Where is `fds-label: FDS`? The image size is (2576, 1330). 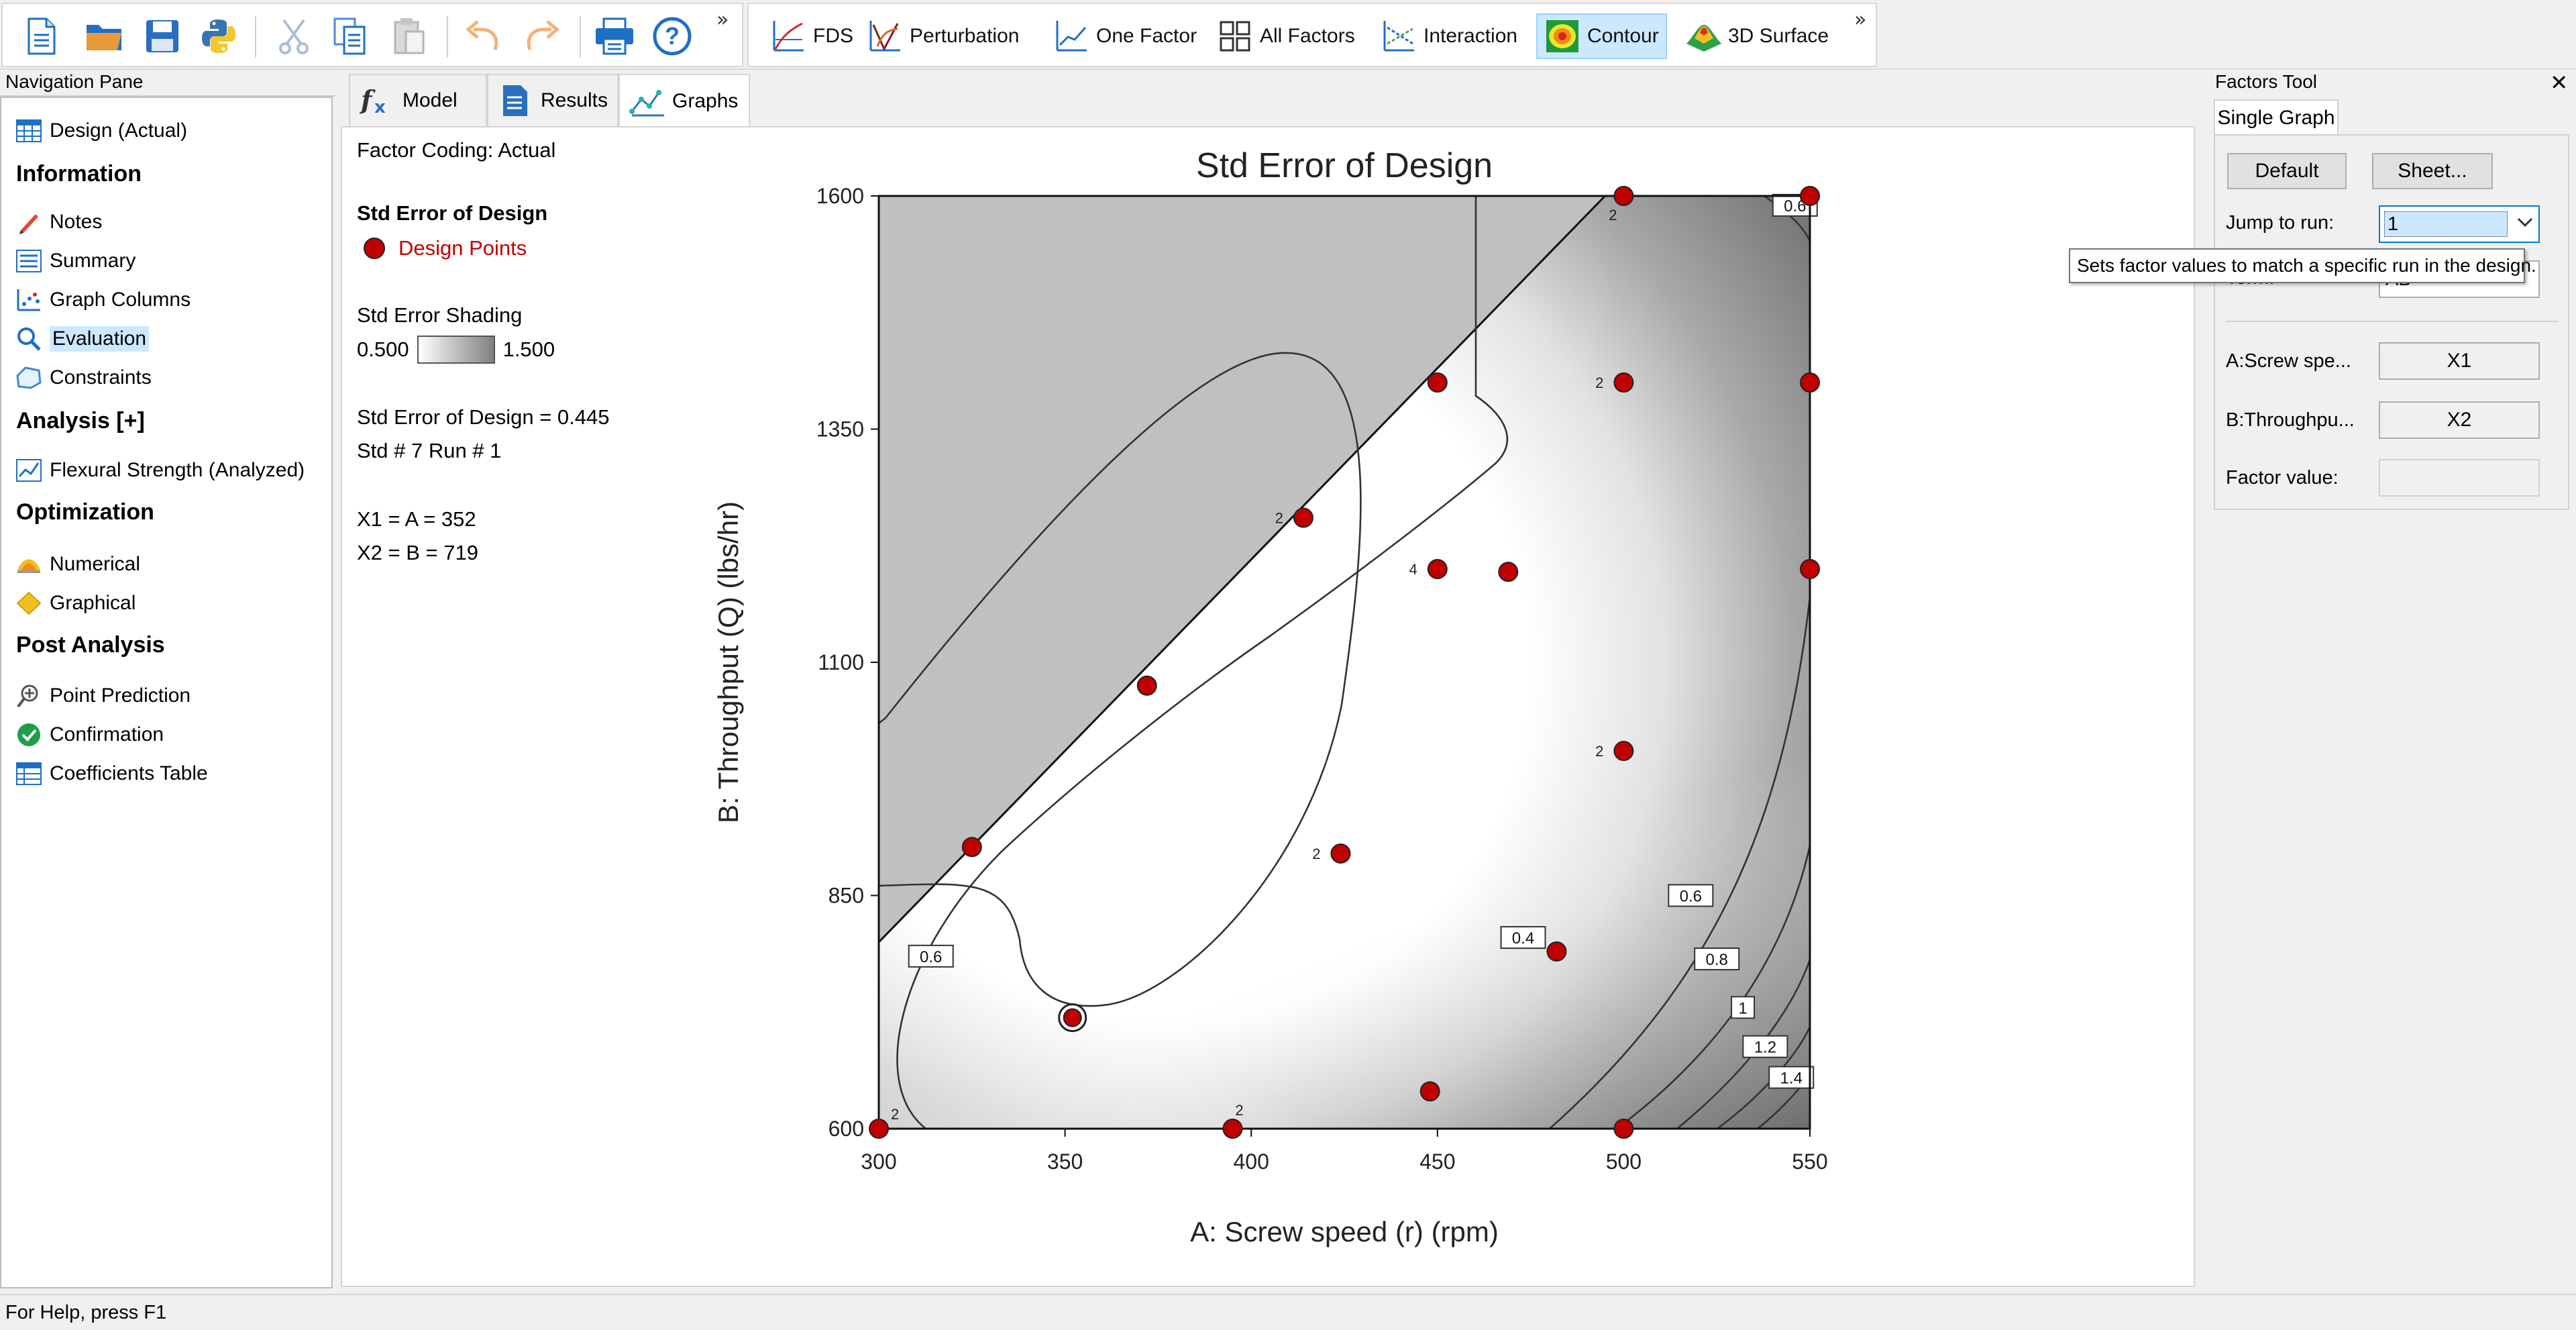 fds-label: FDS is located at coordinates (833, 36).